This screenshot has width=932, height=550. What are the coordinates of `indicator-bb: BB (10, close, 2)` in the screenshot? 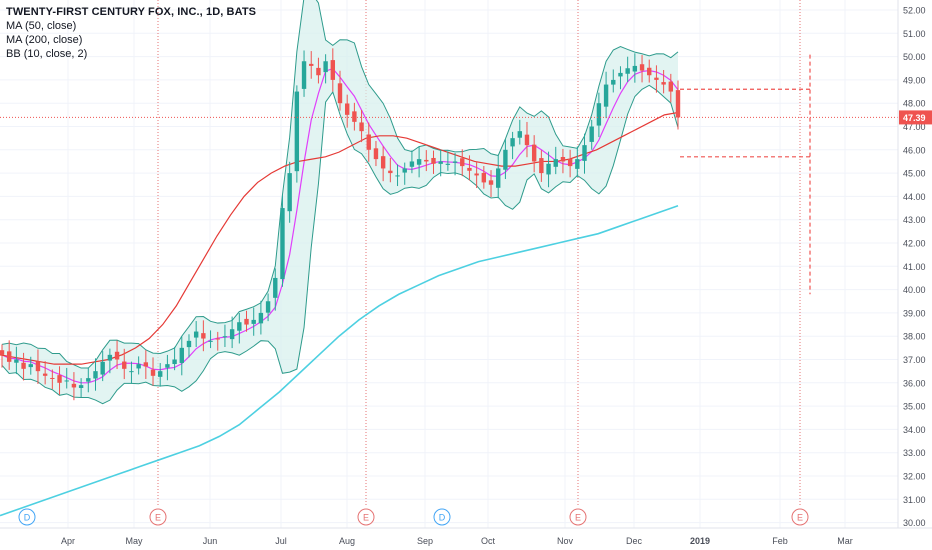 It's located at (47, 54).